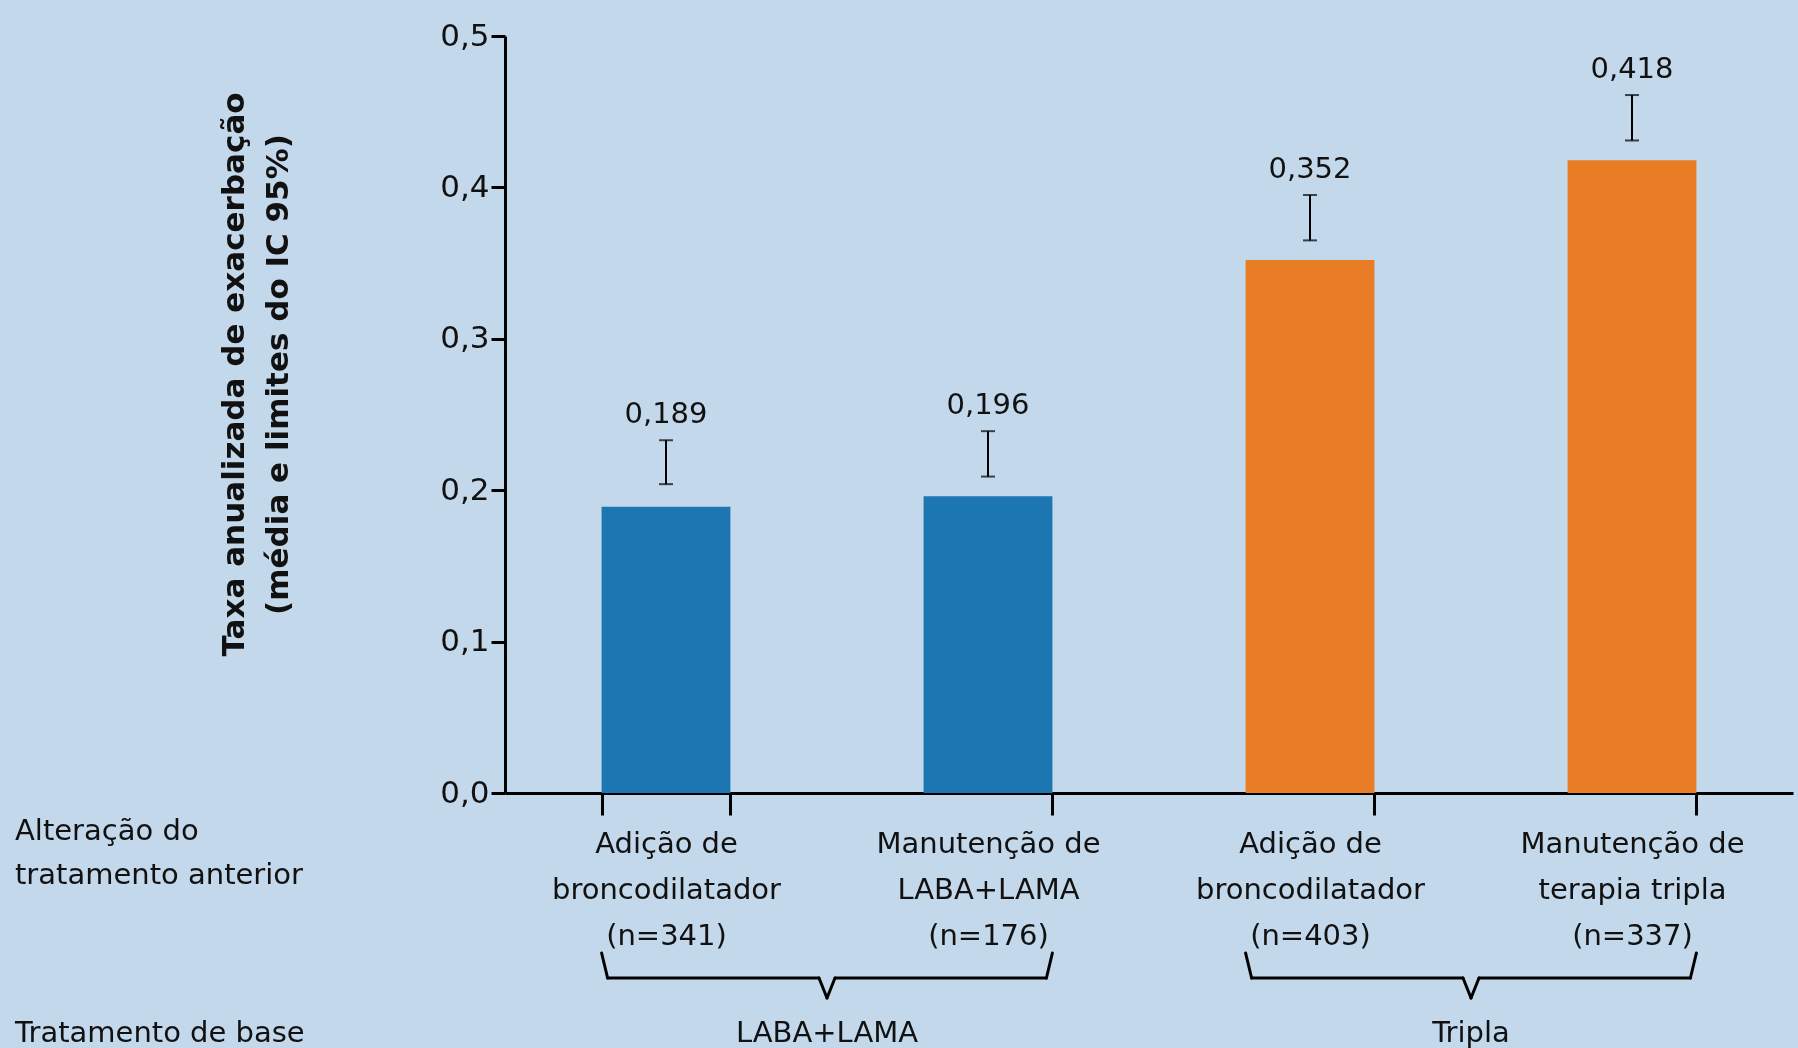 The width and height of the screenshot is (1798, 1048). What do you see at coordinates (827, 1031) in the screenshot?
I see `text: LABA+LAMA` at bounding box center [827, 1031].